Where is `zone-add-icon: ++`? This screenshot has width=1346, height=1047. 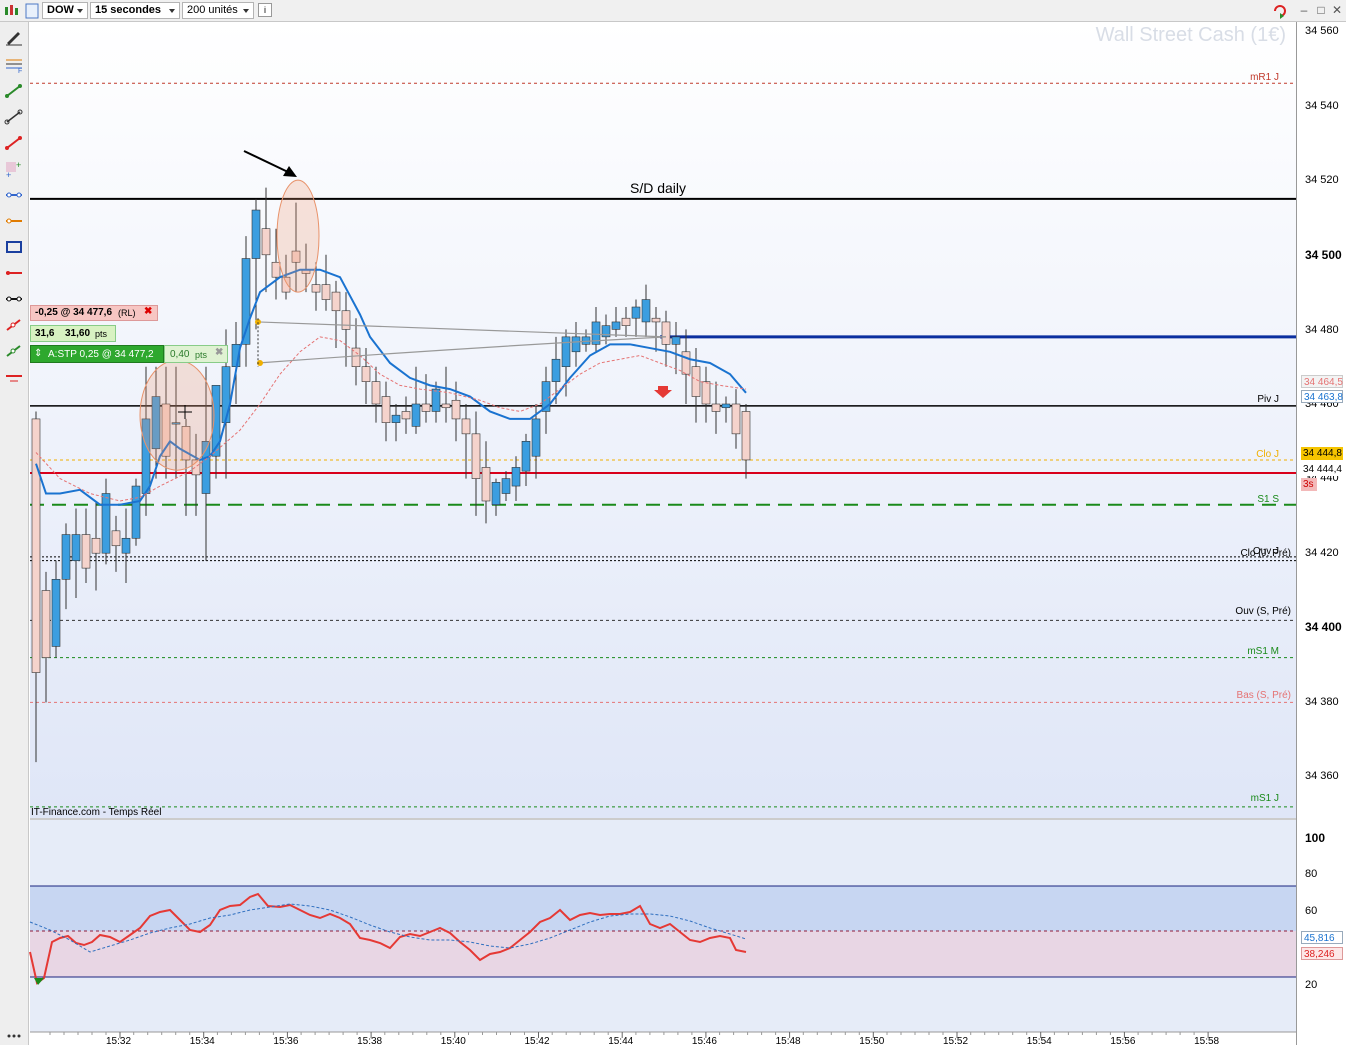 zone-add-icon: ++ is located at coordinates (14, 169).